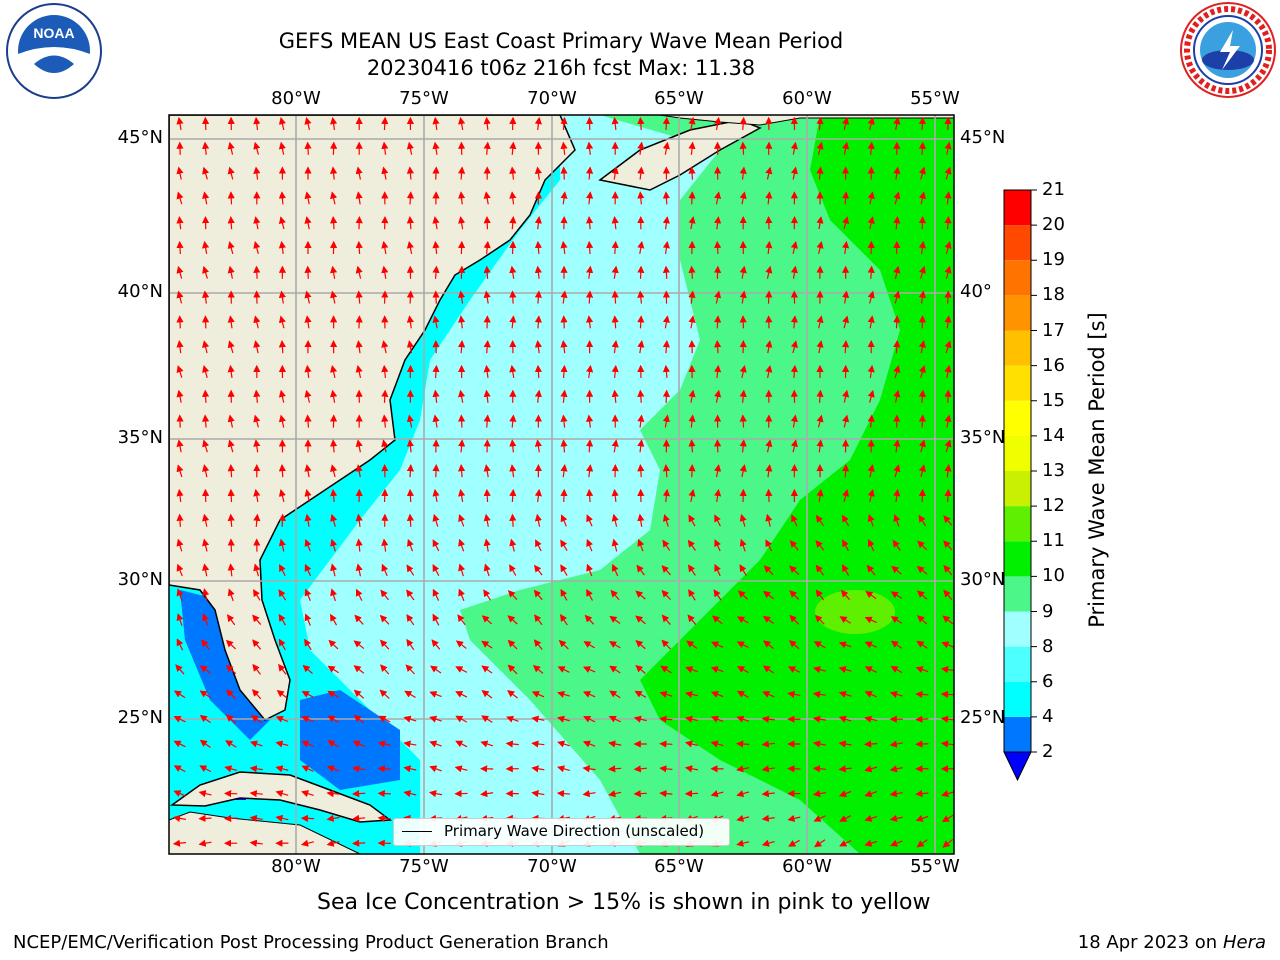  Describe the element at coordinates (935, 866) in the screenshot. I see `lon-tick-bottom-55w: 55°W` at that location.